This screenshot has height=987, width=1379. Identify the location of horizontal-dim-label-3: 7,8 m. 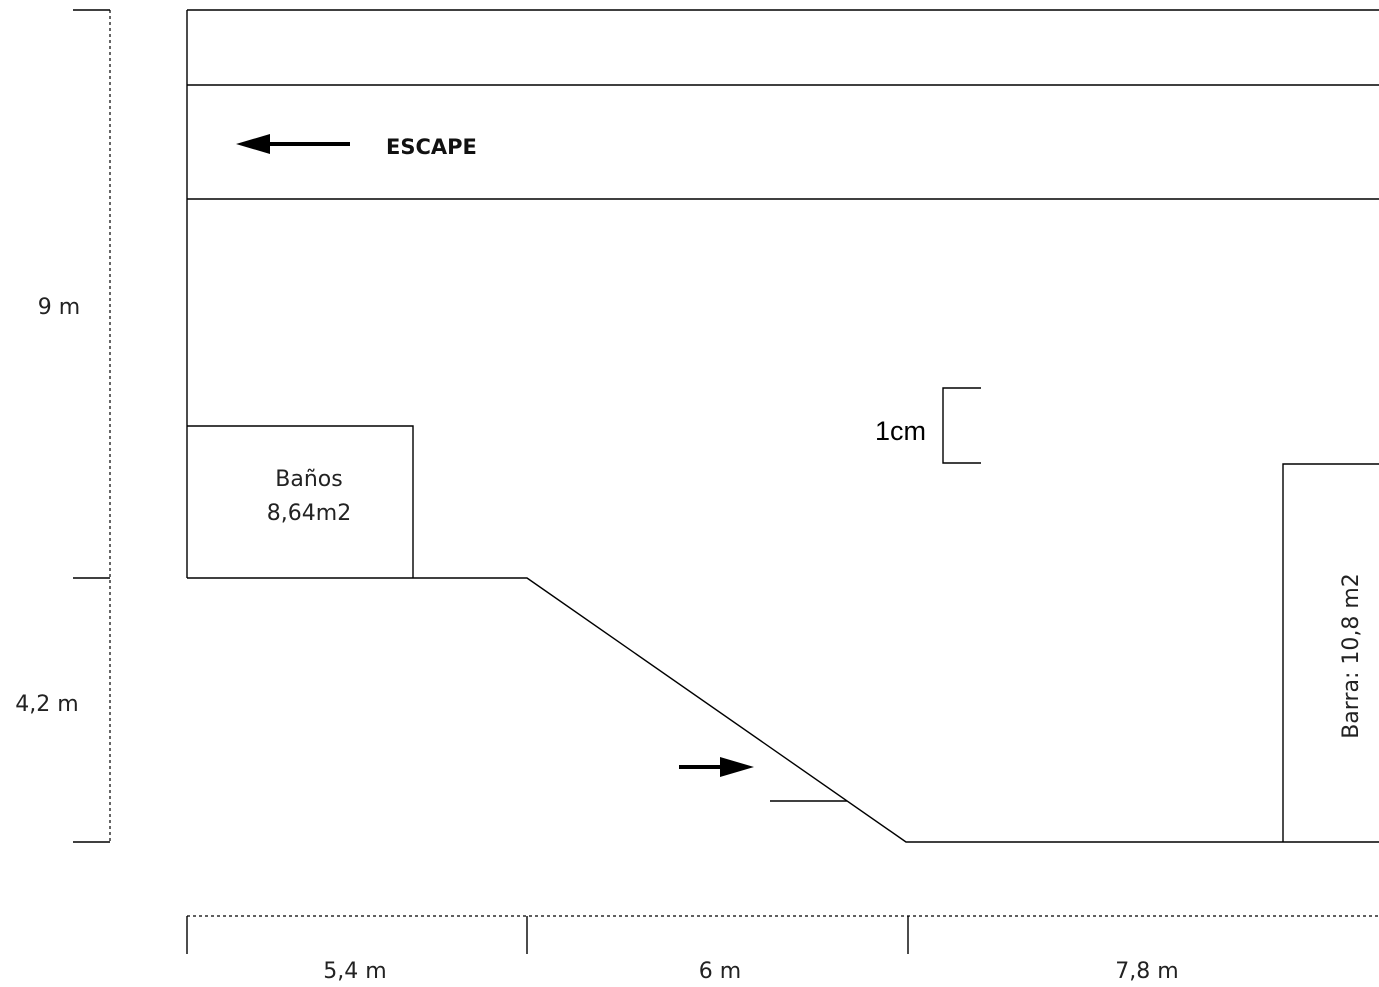
(1146, 971).